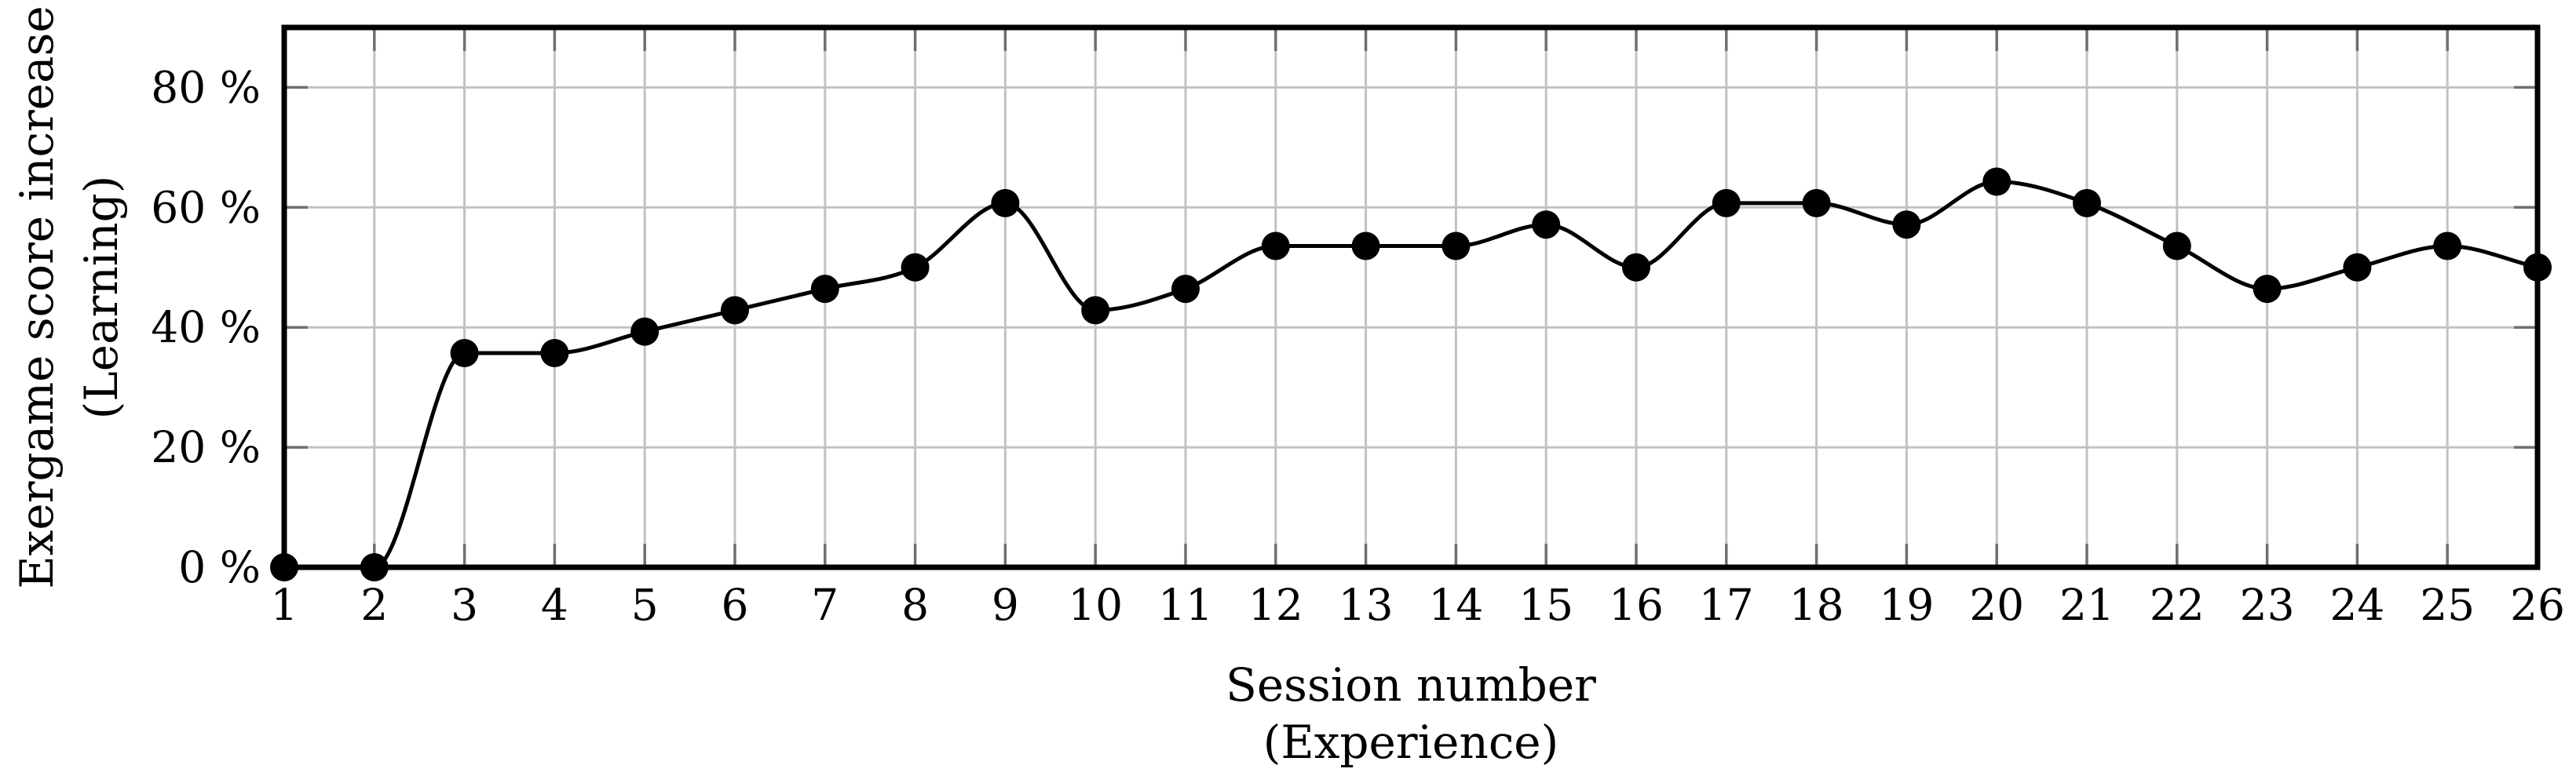 The width and height of the screenshot is (2576, 776). Describe the element at coordinates (1095, 605) in the screenshot. I see `x-tick-label: 10` at that location.